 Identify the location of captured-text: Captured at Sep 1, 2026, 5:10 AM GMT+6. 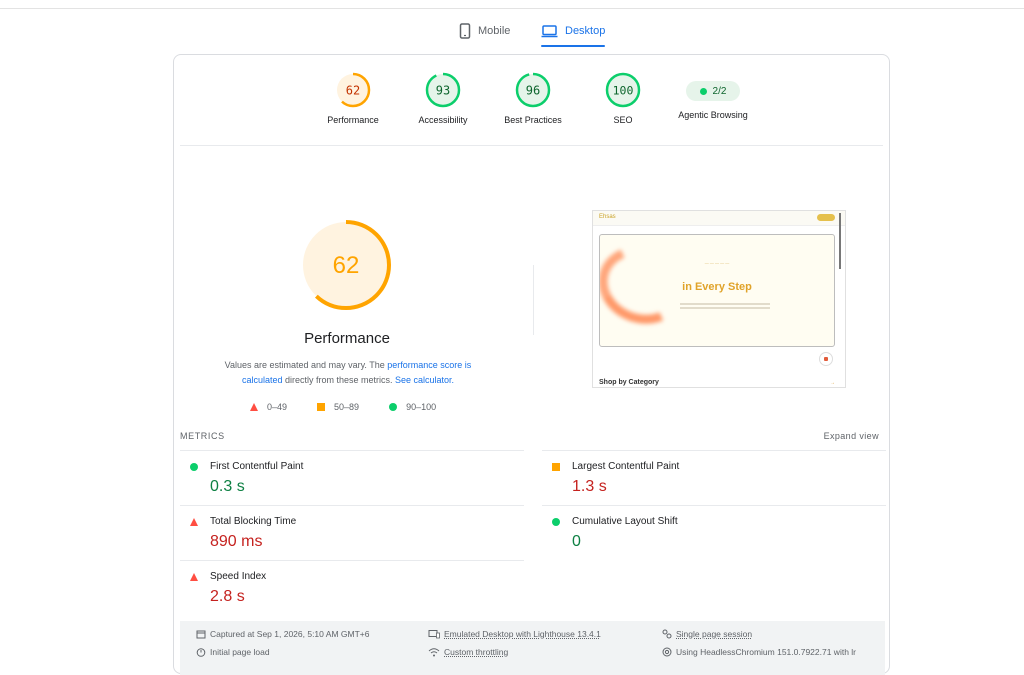
(290, 634).